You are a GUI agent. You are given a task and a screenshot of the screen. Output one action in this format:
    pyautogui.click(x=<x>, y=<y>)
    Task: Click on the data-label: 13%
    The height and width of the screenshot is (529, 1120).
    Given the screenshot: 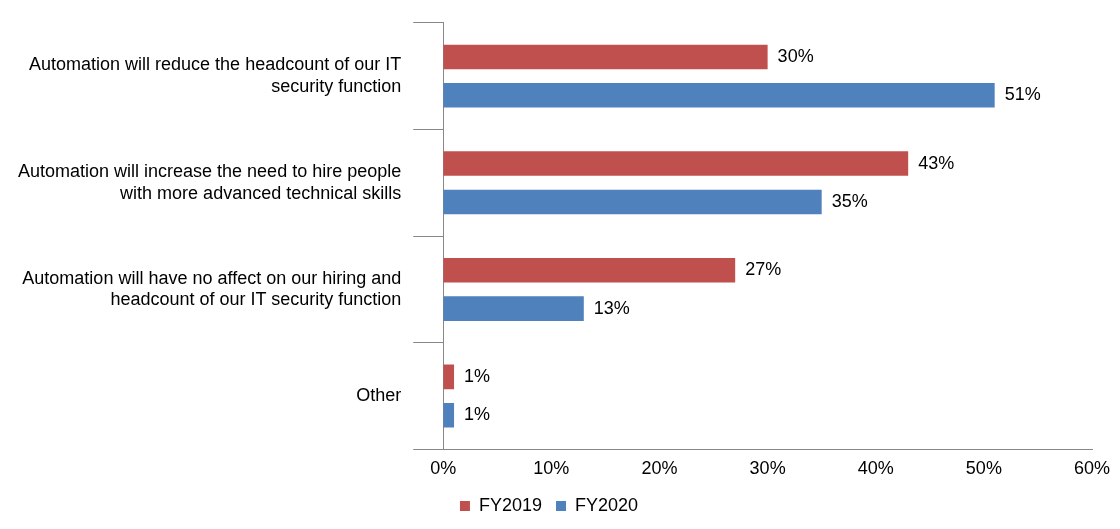 What is the action you would take?
    pyautogui.click(x=611, y=307)
    